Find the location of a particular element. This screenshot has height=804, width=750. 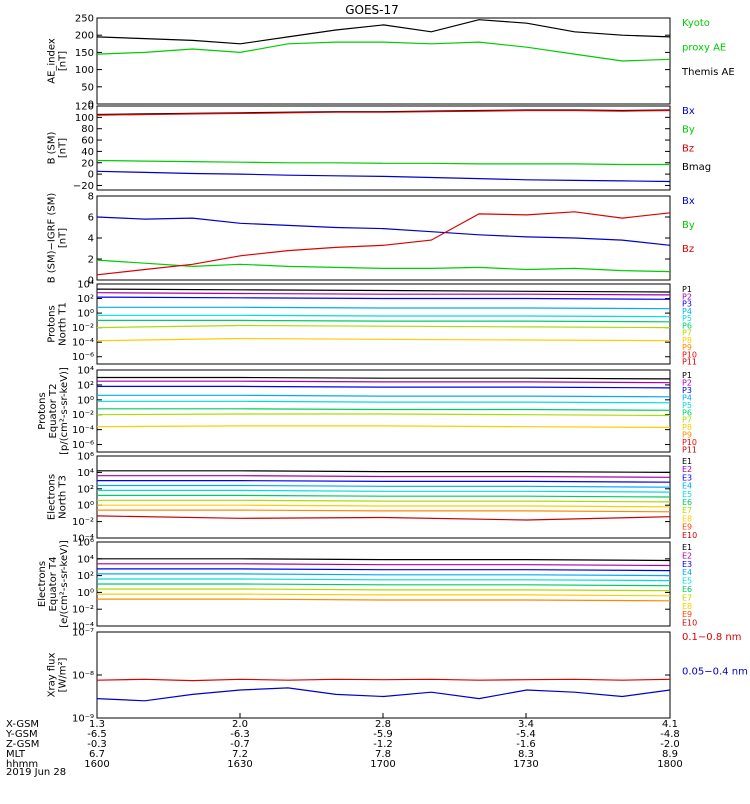

time-axis-value: -0.7 is located at coordinates (240, 744).